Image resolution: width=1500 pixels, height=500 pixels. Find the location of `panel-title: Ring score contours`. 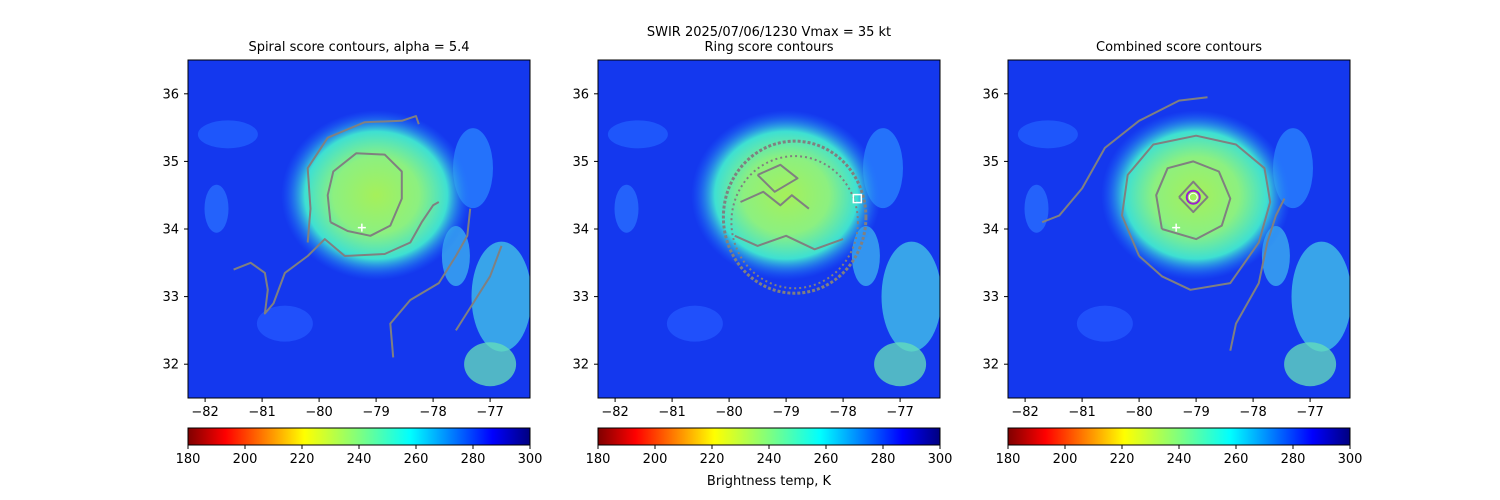

panel-title: Ring score contours is located at coordinates (768, 47).